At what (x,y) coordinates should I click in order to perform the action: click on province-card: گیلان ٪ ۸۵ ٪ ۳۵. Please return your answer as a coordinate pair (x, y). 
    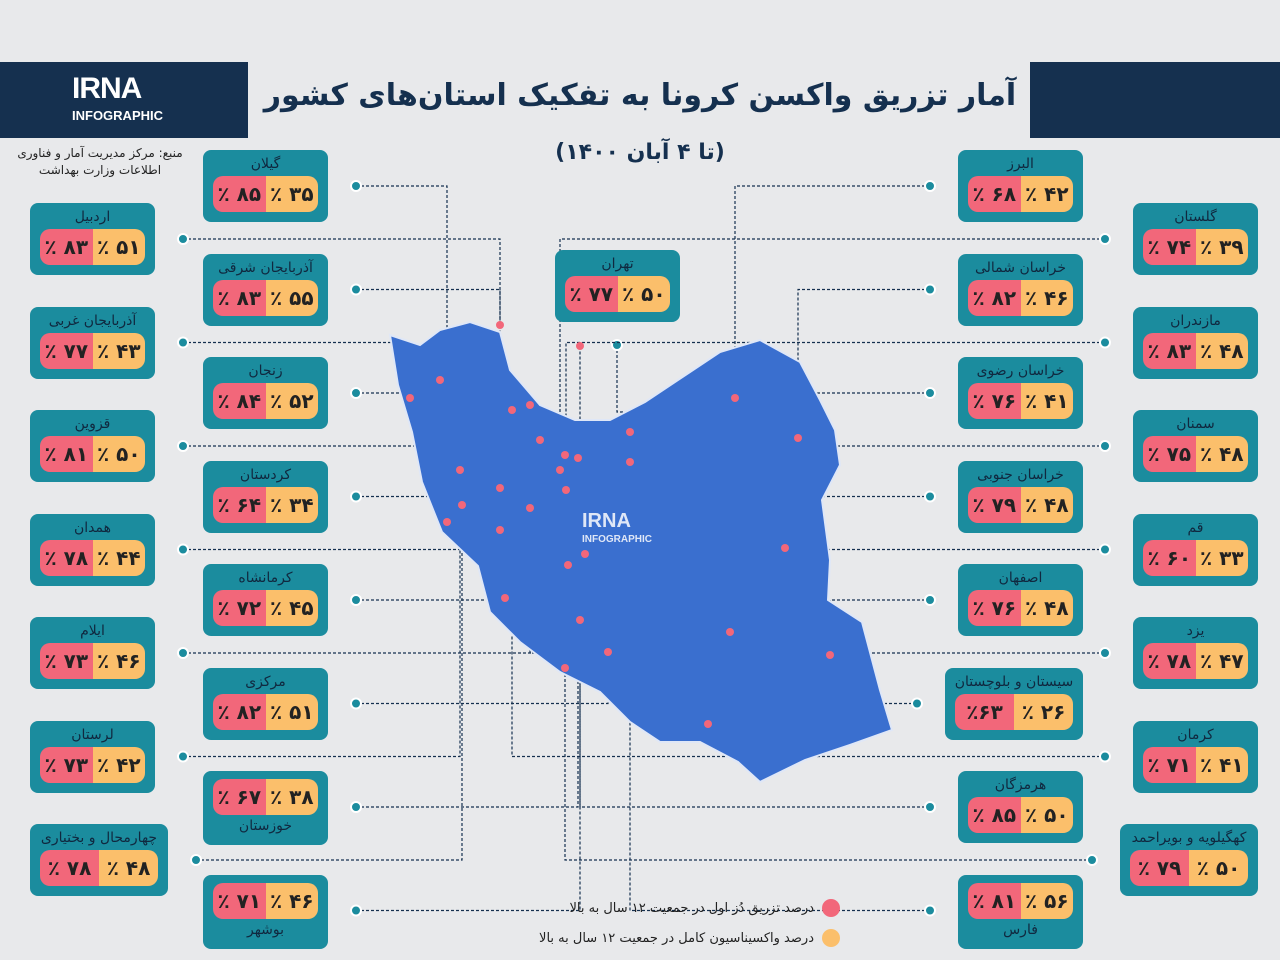
    Looking at the image, I should click on (265, 186).